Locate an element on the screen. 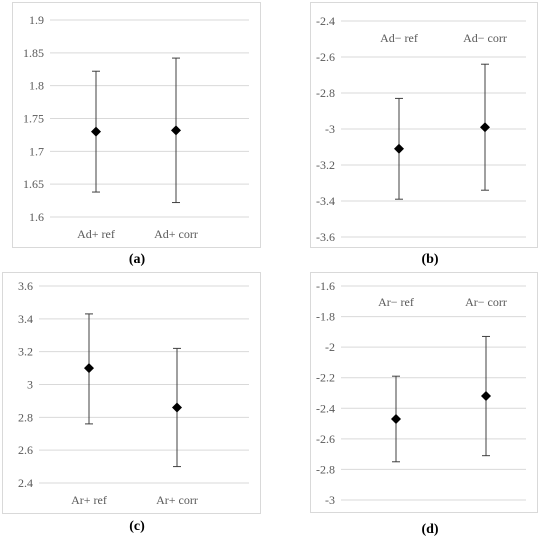 This screenshot has width=550, height=540. y-tick-label: 1.75 is located at coordinates (33, 119).